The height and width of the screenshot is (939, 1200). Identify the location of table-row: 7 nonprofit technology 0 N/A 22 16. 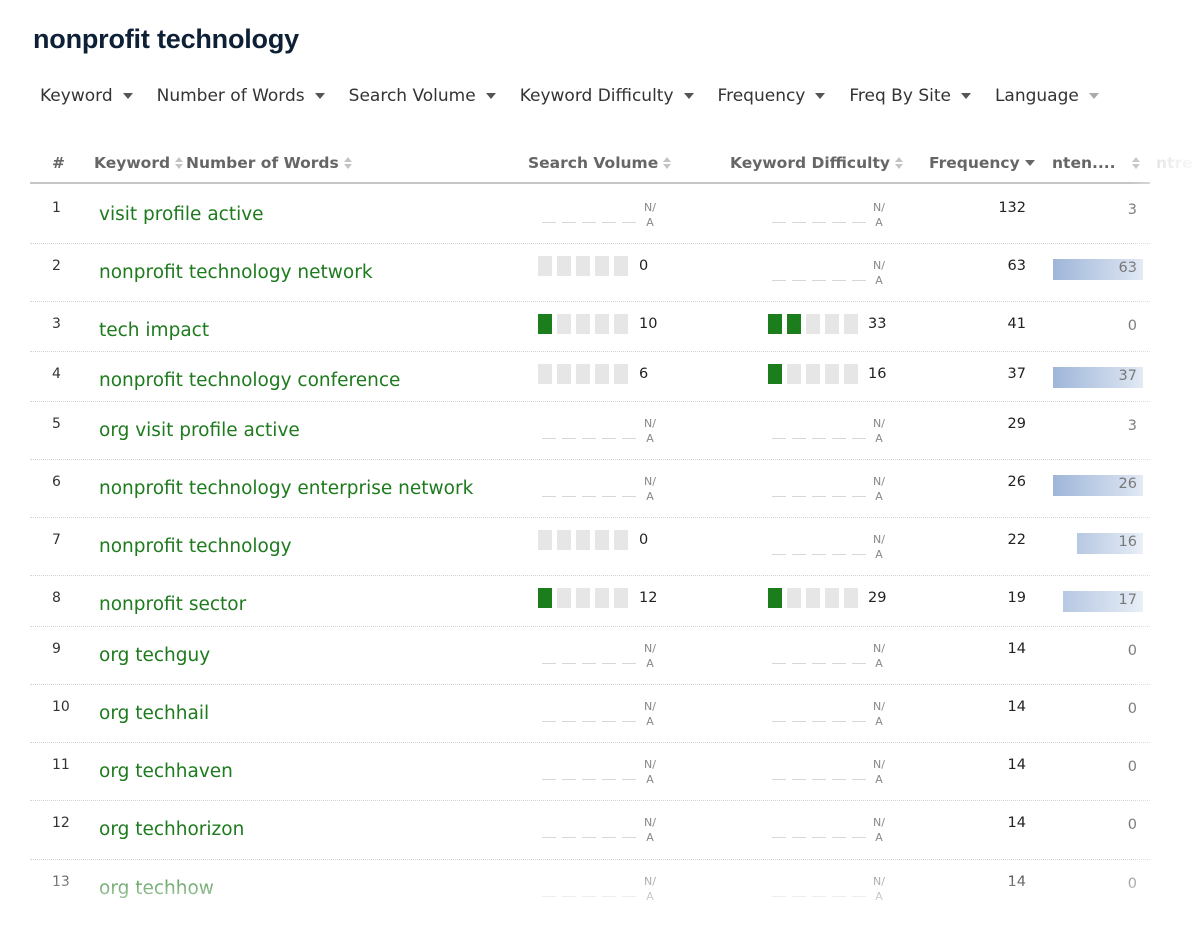
(590, 547).